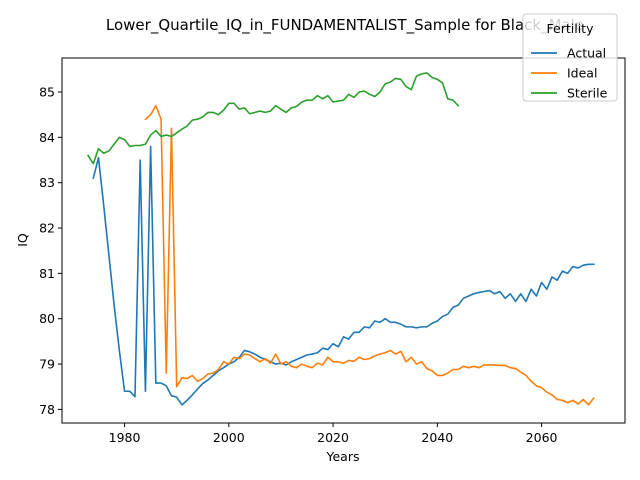 The image size is (640, 480). What do you see at coordinates (437, 437) in the screenshot?
I see `x-tick-label: 2040` at bounding box center [437, 437].